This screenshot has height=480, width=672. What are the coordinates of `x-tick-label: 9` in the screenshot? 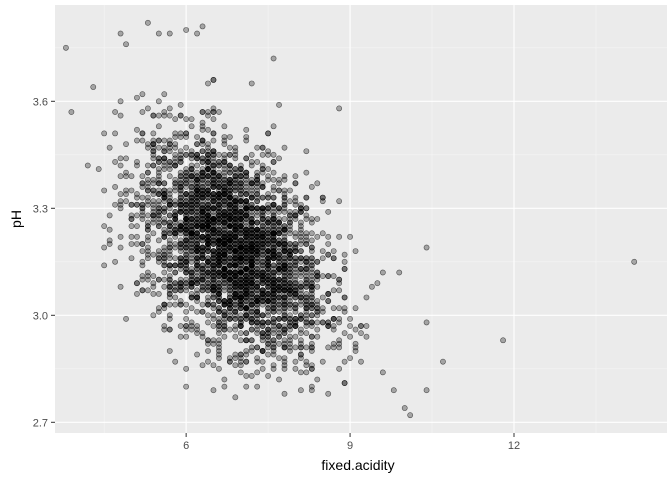 It's located at (350, 446).